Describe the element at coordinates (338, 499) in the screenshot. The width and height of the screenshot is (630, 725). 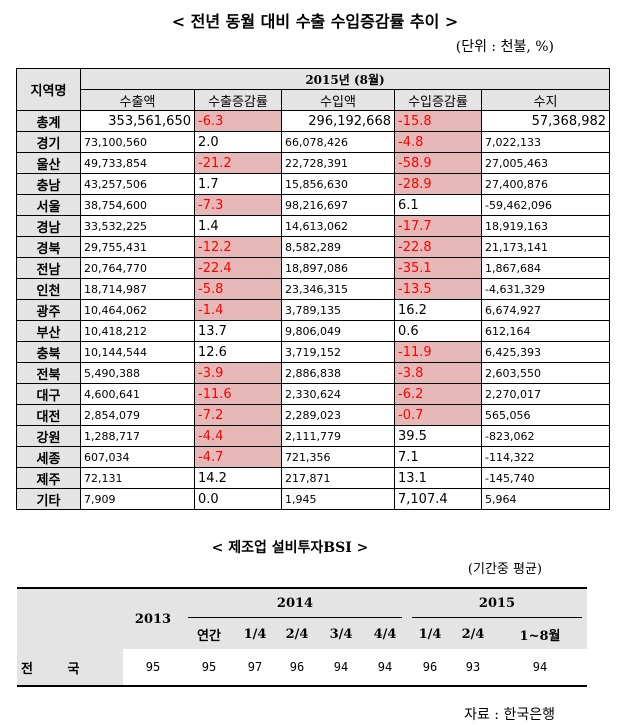
I see `import-amount: 1,945` at that location.